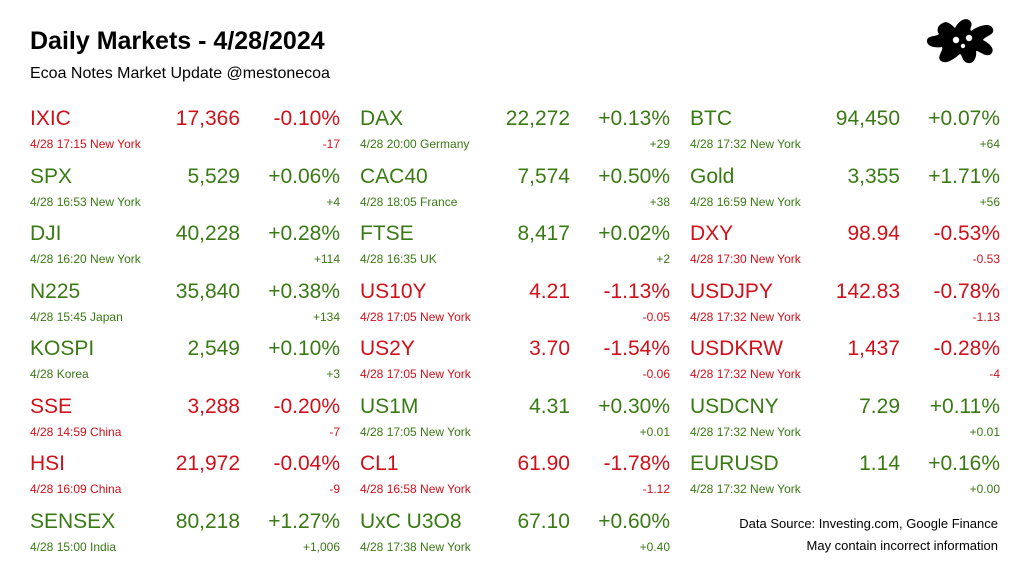  I want to click on market-cell: SENSEX 80,218 +1.27% 4/28 15:00 India +1,006, so click(185, 532).